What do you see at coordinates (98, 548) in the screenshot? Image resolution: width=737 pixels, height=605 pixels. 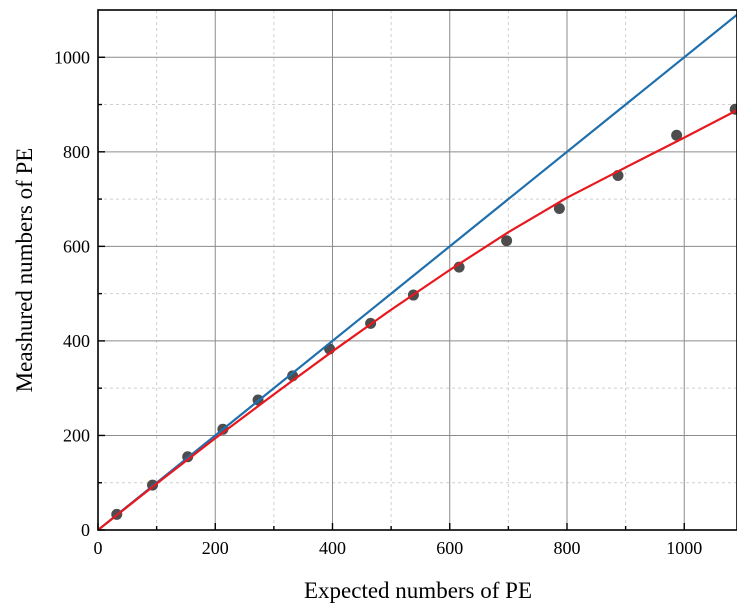 I see `x-tick-label: 0` at bounding box center [98, 548].